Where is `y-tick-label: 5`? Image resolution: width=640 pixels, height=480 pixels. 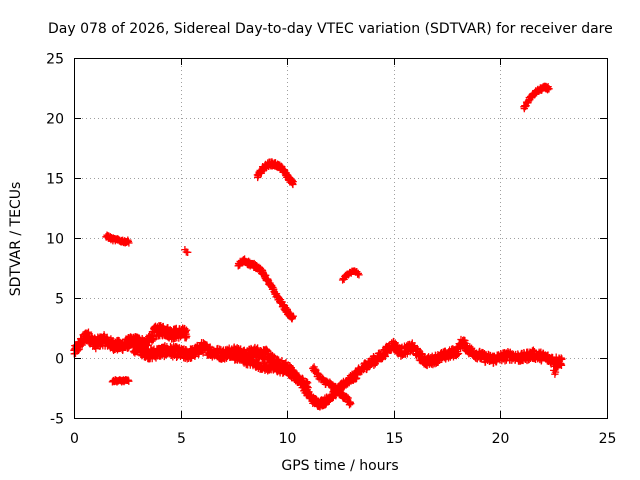
y-tick-label: 5 is located at coordinates (59, 300).